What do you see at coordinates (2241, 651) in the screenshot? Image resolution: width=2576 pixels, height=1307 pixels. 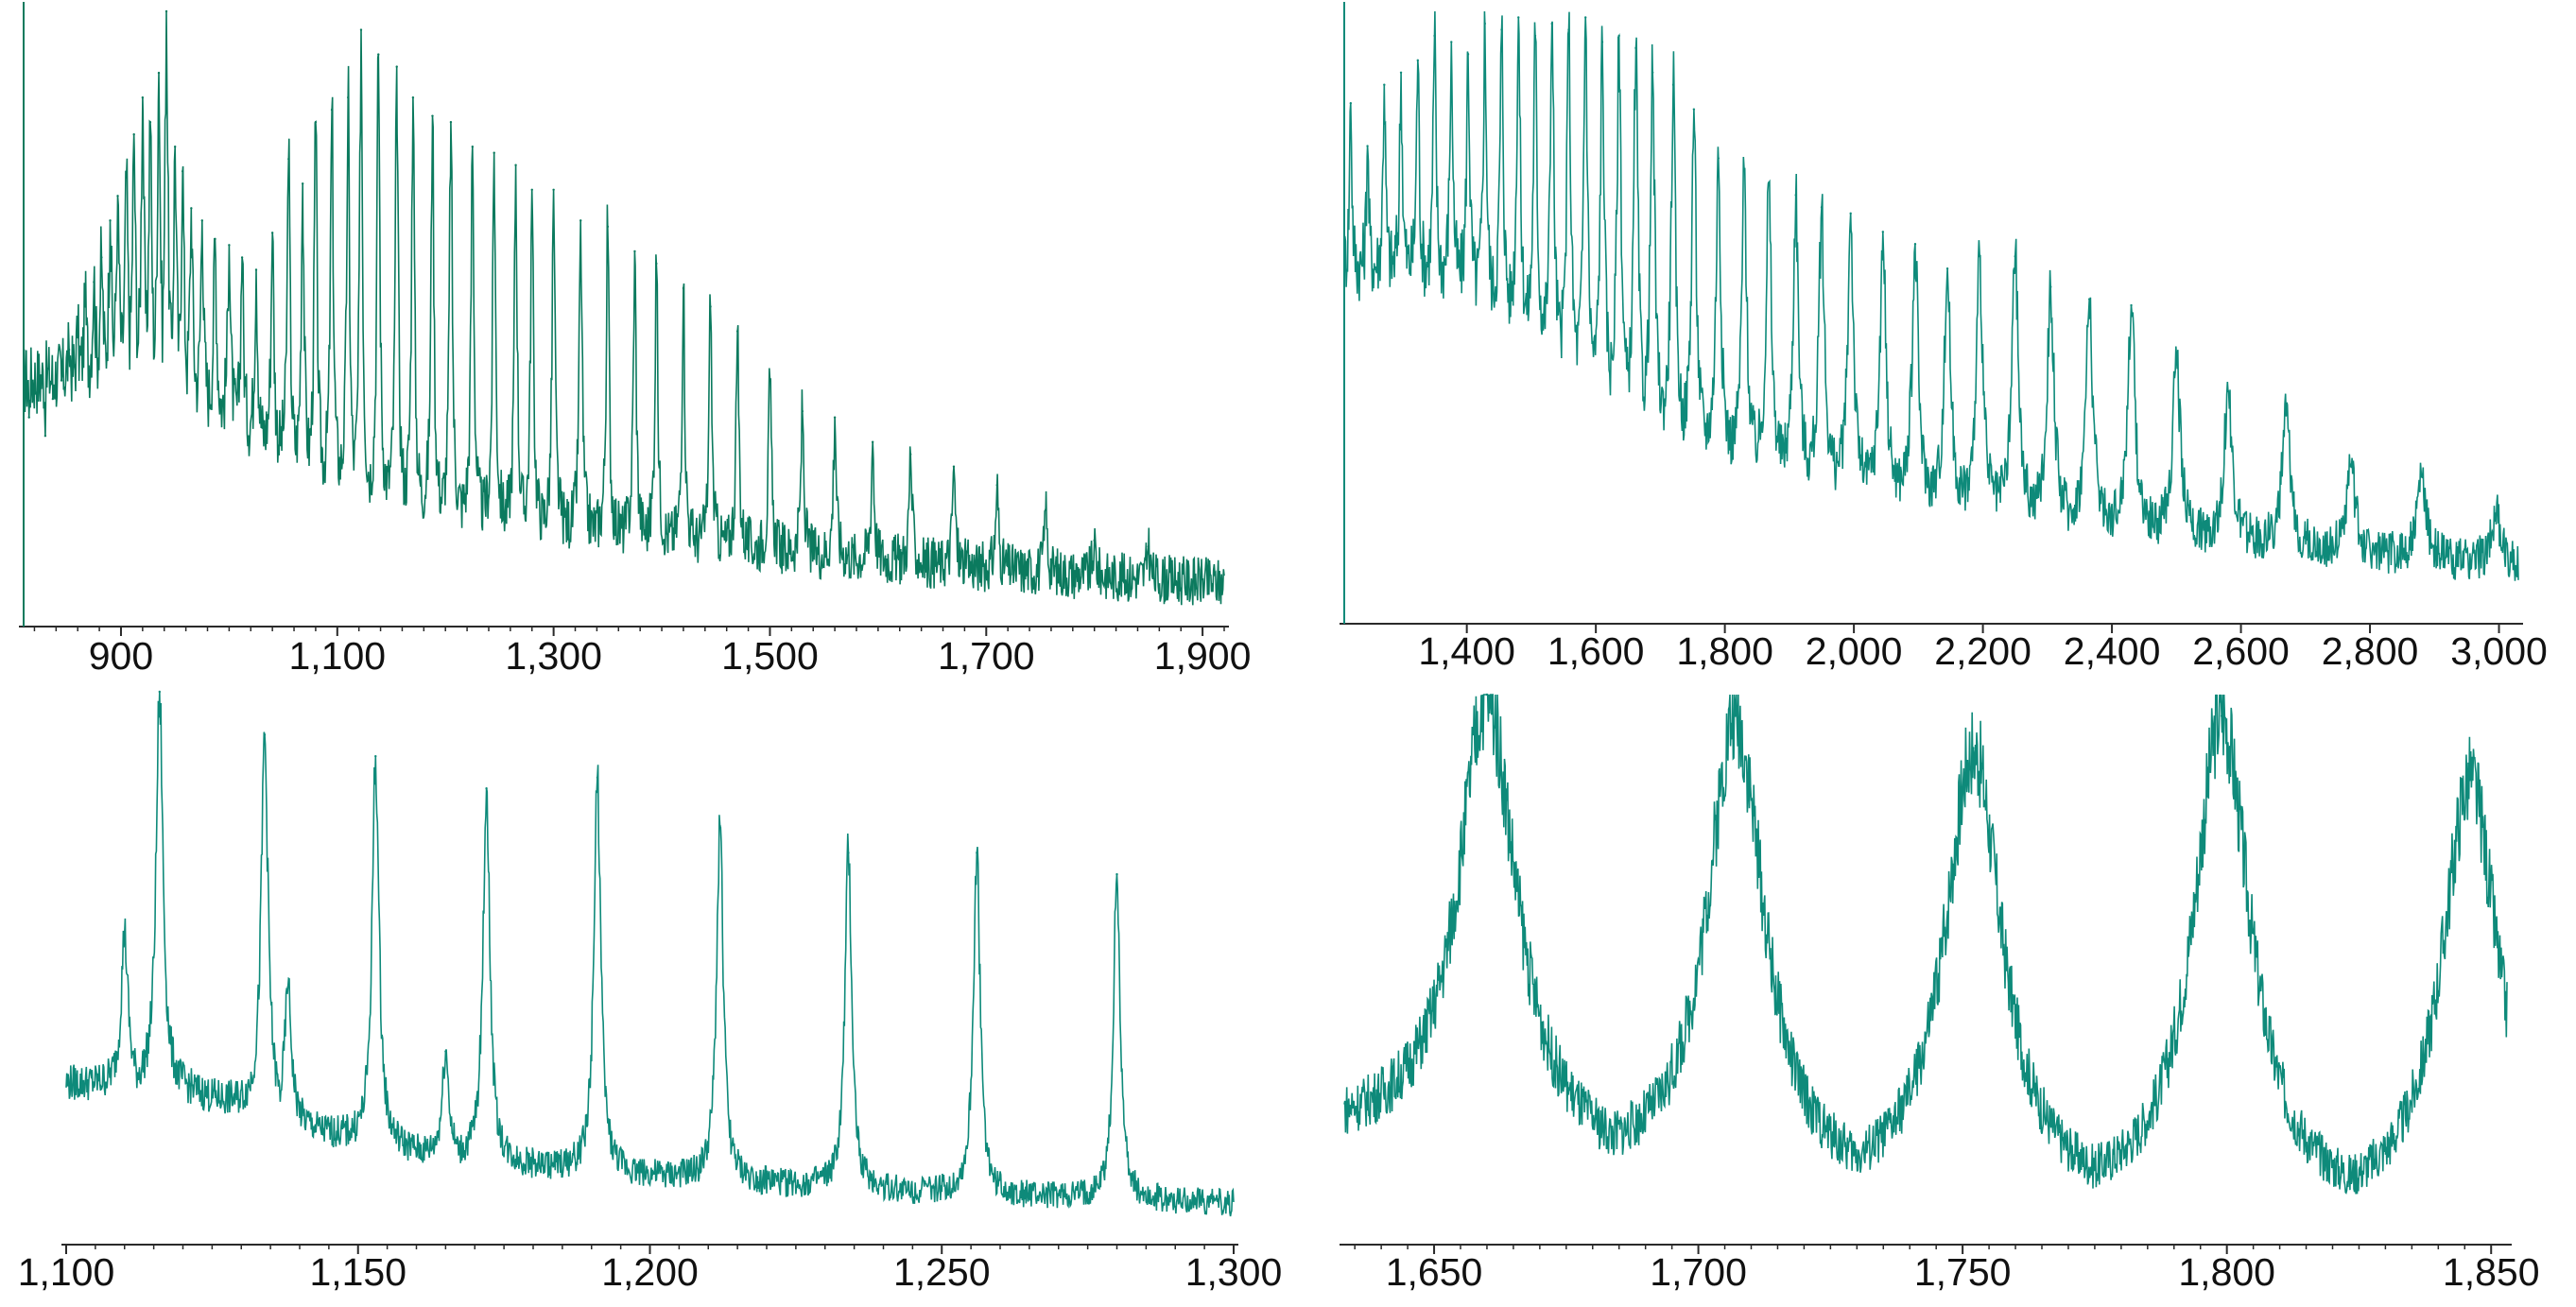 I see `x-tick-label: 2,600` at bounding box center [2241, 651].